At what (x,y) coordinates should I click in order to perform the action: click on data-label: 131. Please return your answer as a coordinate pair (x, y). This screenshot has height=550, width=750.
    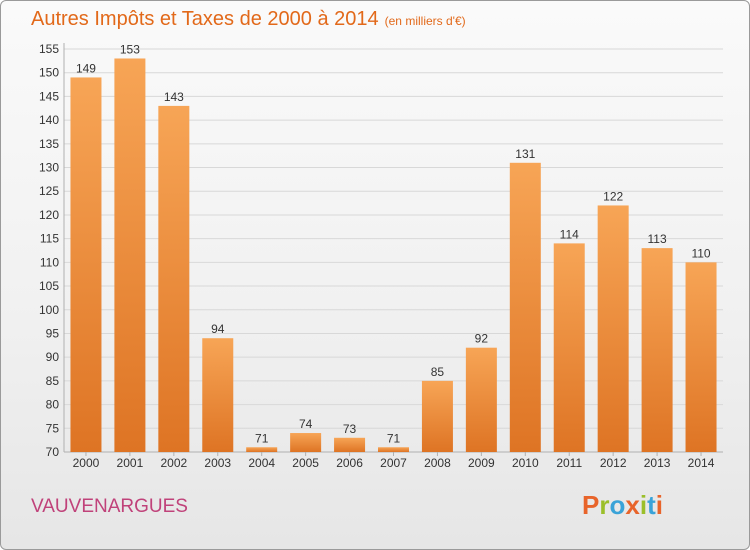
    Looking at the image, I should click on (525, 154).